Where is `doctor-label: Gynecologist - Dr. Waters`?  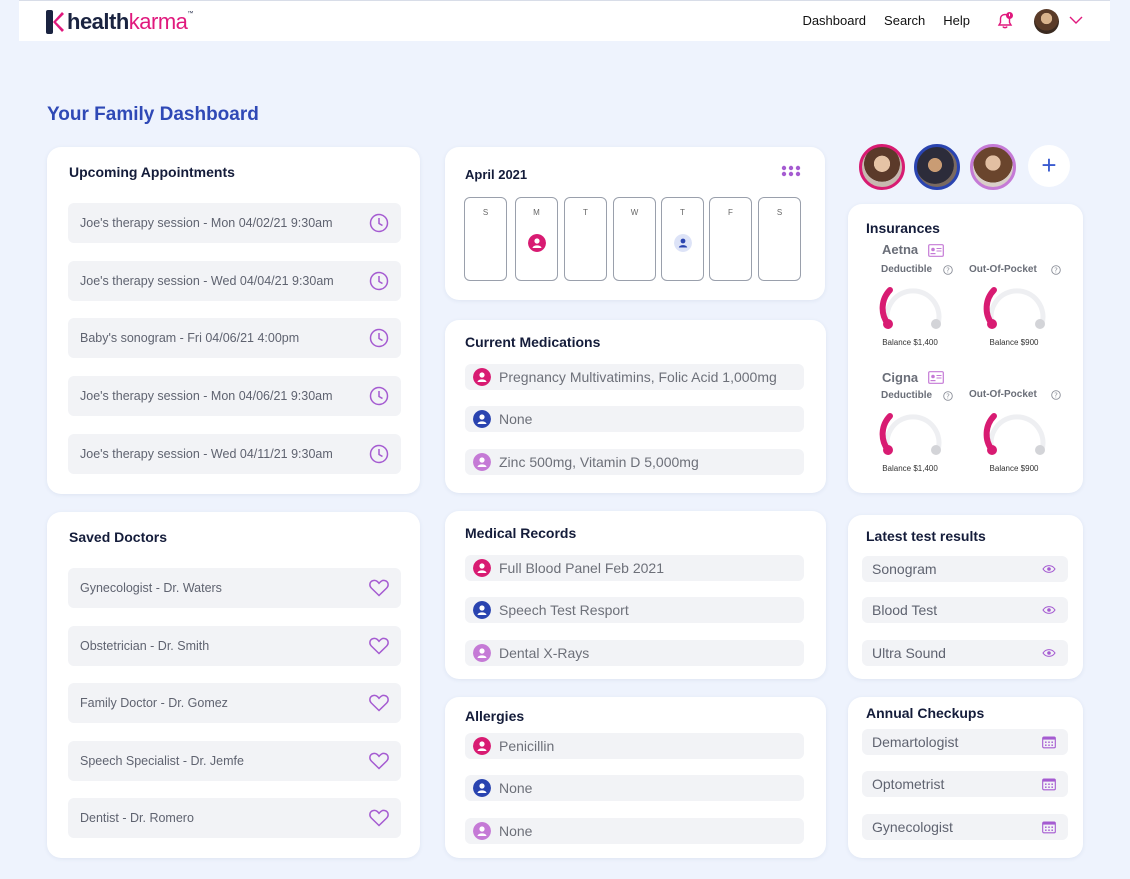 doctor-label: Gynecologist - Dr. Waters is located at coordinates (151, 588).